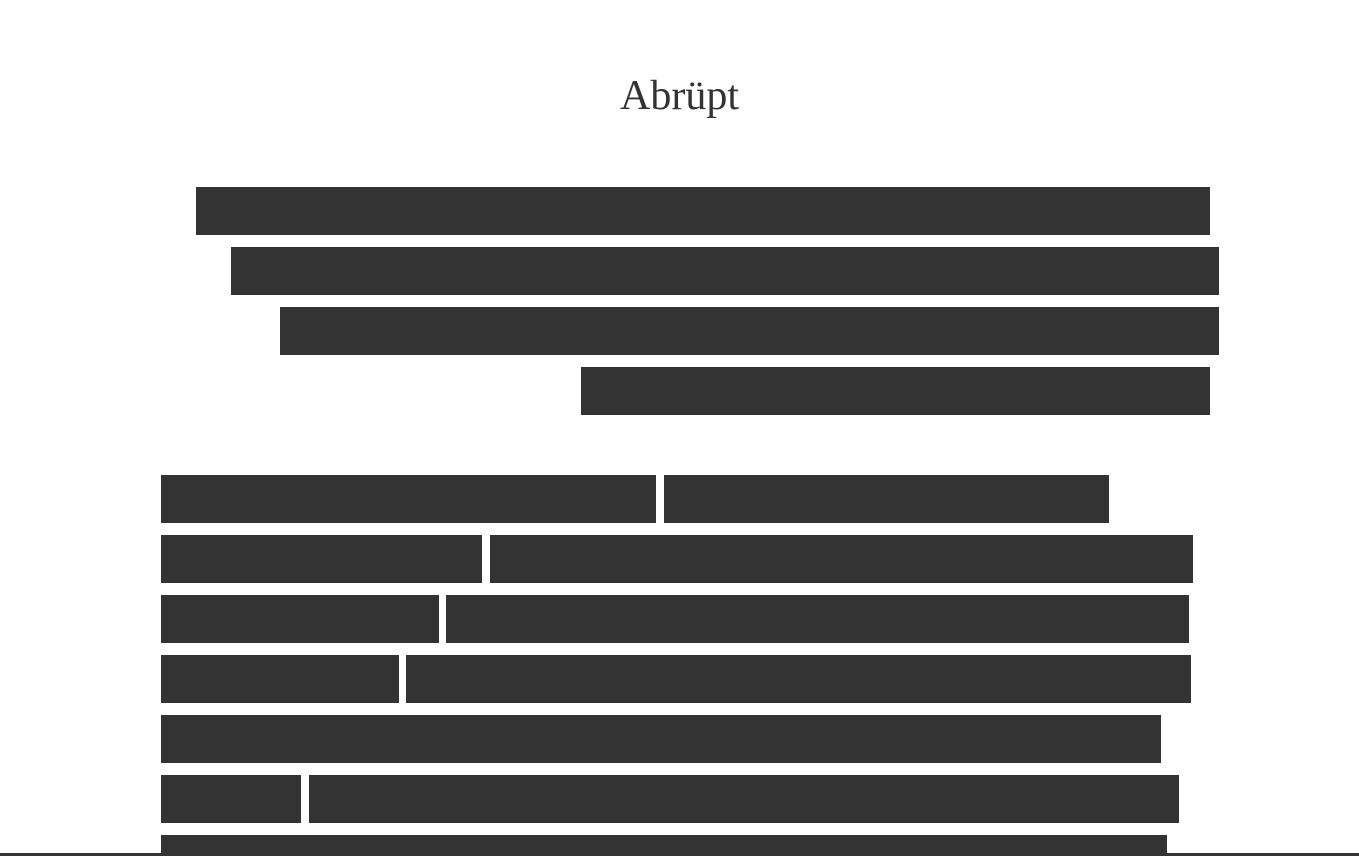 The width and height of the screenshot is (1359, 856). What do you see at coordinates (679, 854) in the screenshot?
I see `bottom-divider` at bounding box center [679, 854].